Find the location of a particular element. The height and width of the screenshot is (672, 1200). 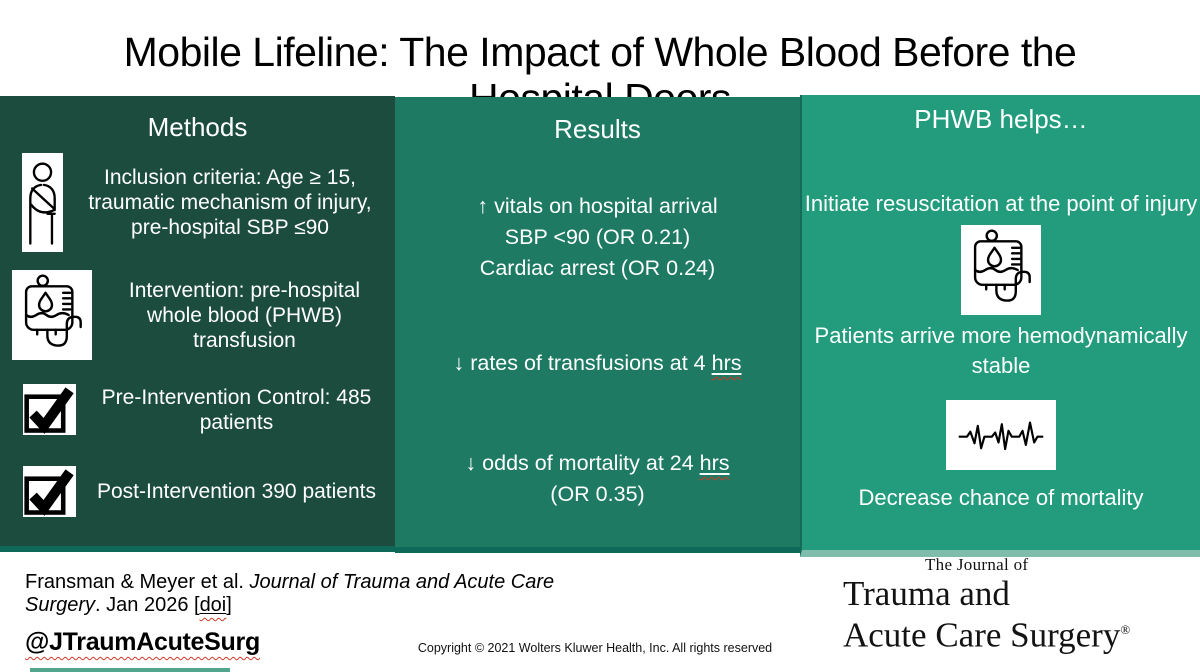

methods-item-text: Pre-Intervention Control: 485 patients is located at coordinates (236, 409).